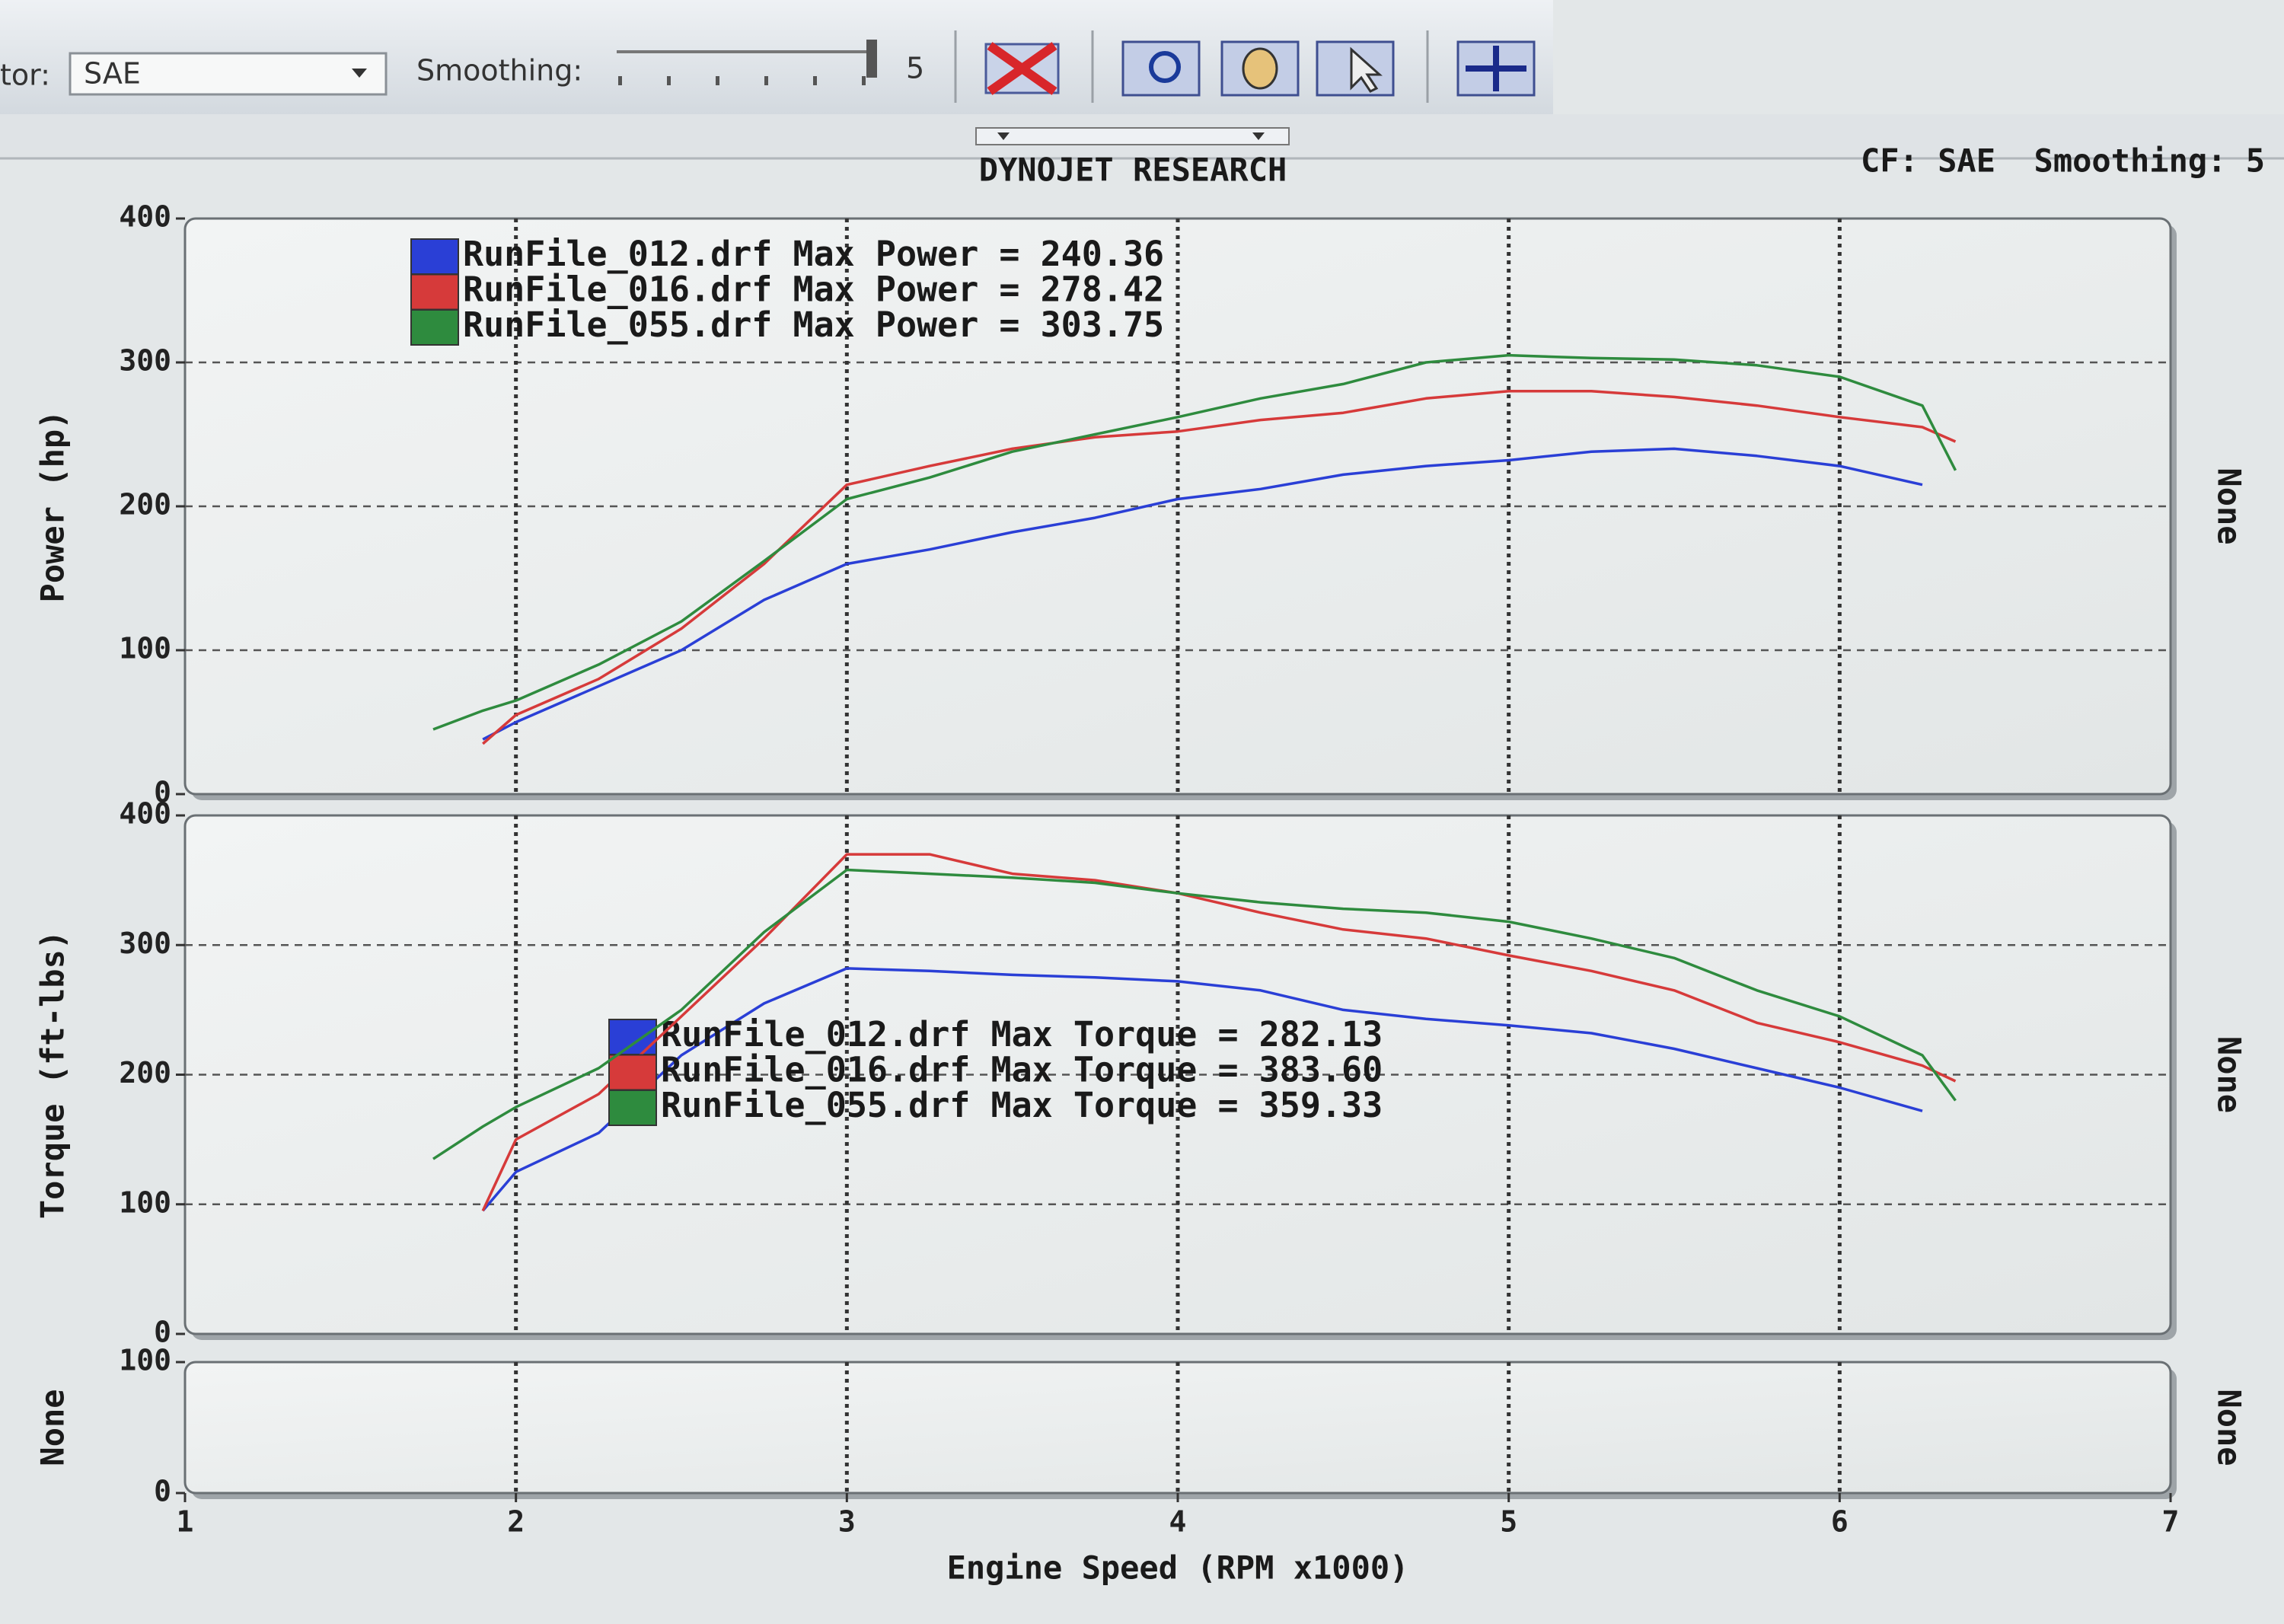  What do you see at coordinates (1022, 1070) in the screenshot?
I see `legend-label: RunFile_016.drf Max Torque = 383.60` at bounding box center [1022, 1070].